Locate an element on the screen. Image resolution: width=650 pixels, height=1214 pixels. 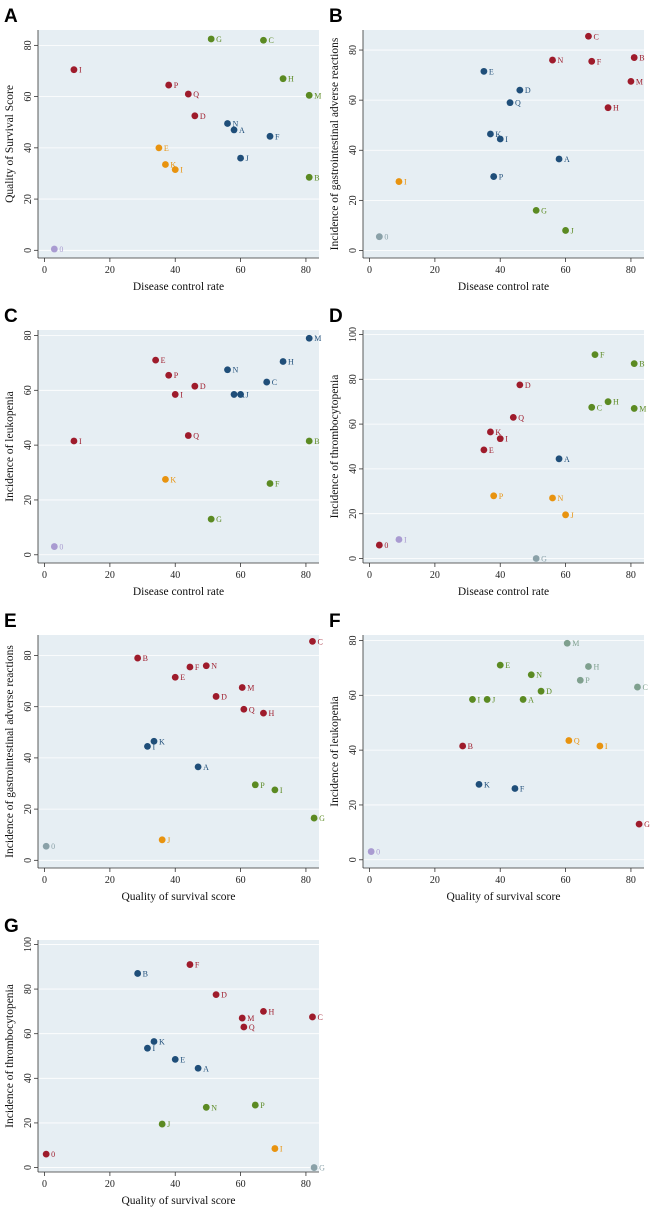
chart-b-point-label: H is located at coordinates (616, 108).